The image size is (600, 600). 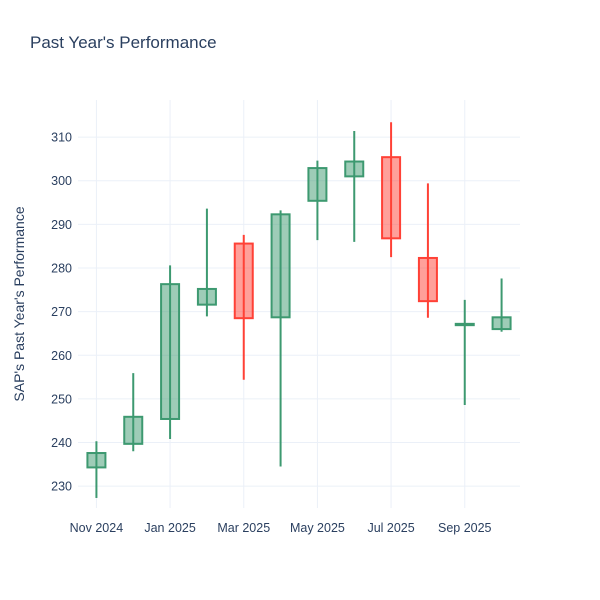 What do you see at coordinates (61, 225) in the screenshot?
I see `y-tick-label: 290` at bounding box center [61, 225].